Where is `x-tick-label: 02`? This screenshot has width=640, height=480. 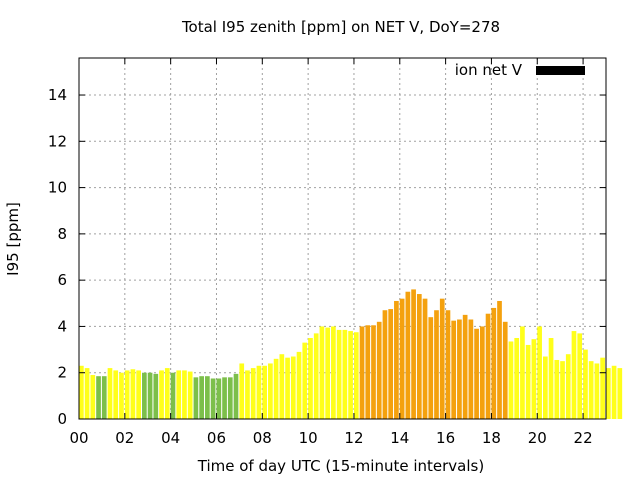 x-tick-label: 02 is located at coordinates (124, 438).